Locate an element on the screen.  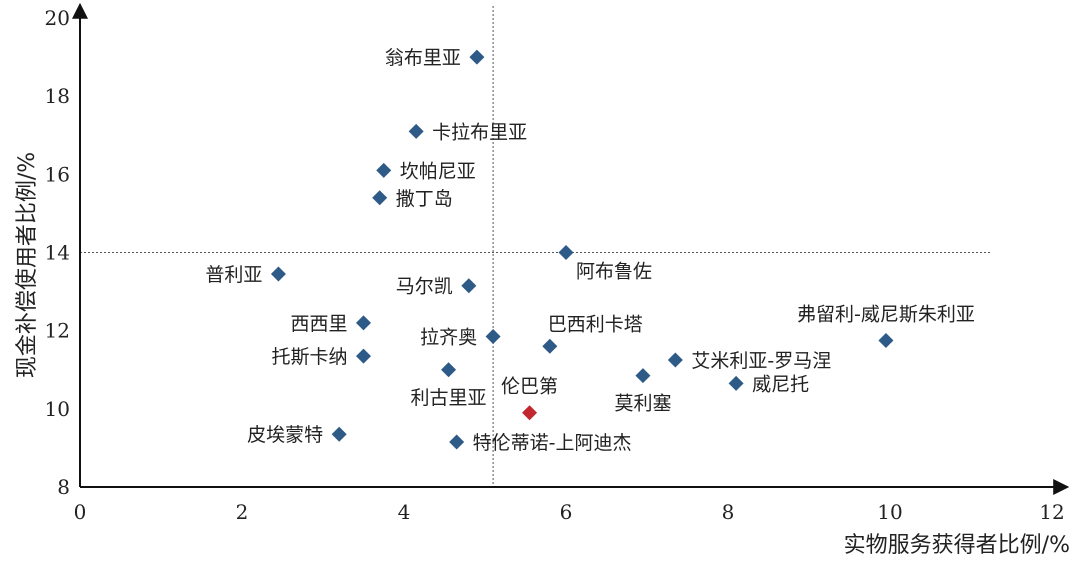
point-label: 西西里 is located at coordinates (318, 324).